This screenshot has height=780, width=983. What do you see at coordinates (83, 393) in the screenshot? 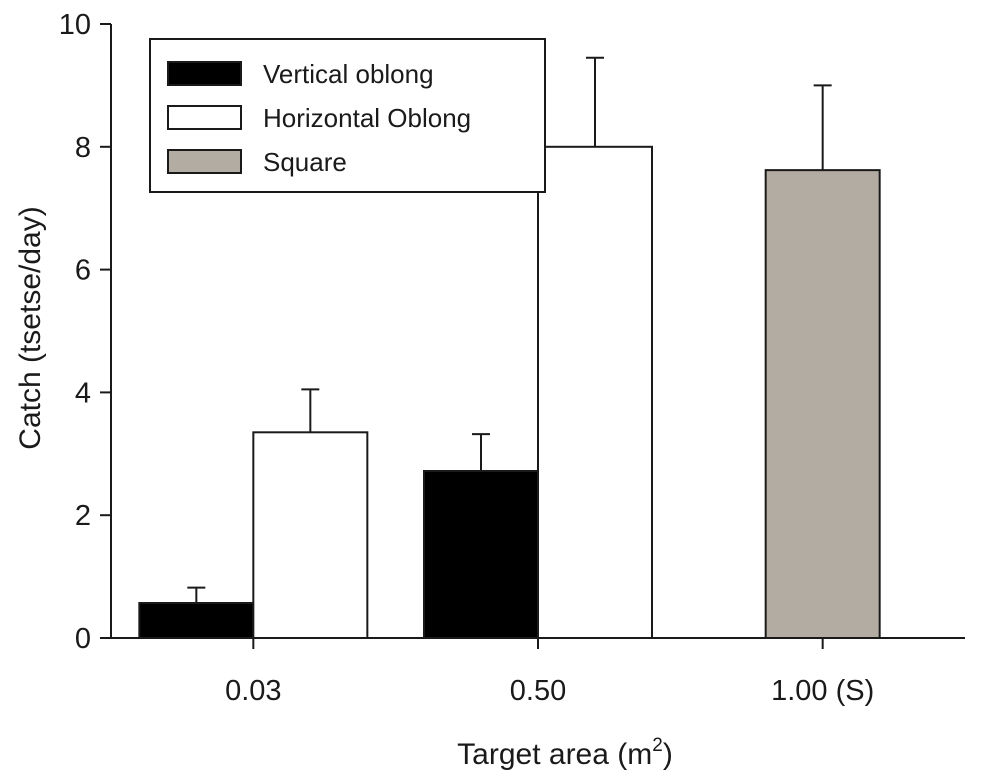
I see `y-tick-label: 4` at bounding box center [83, 393].